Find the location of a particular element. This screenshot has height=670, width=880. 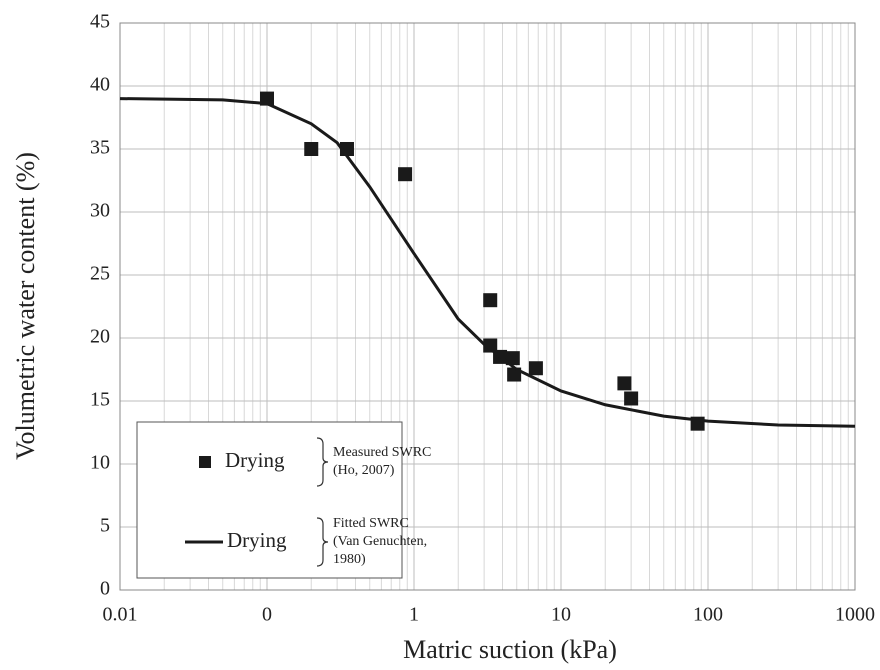

x-tick-label: 0.01 is located at coordinates (120, 615).